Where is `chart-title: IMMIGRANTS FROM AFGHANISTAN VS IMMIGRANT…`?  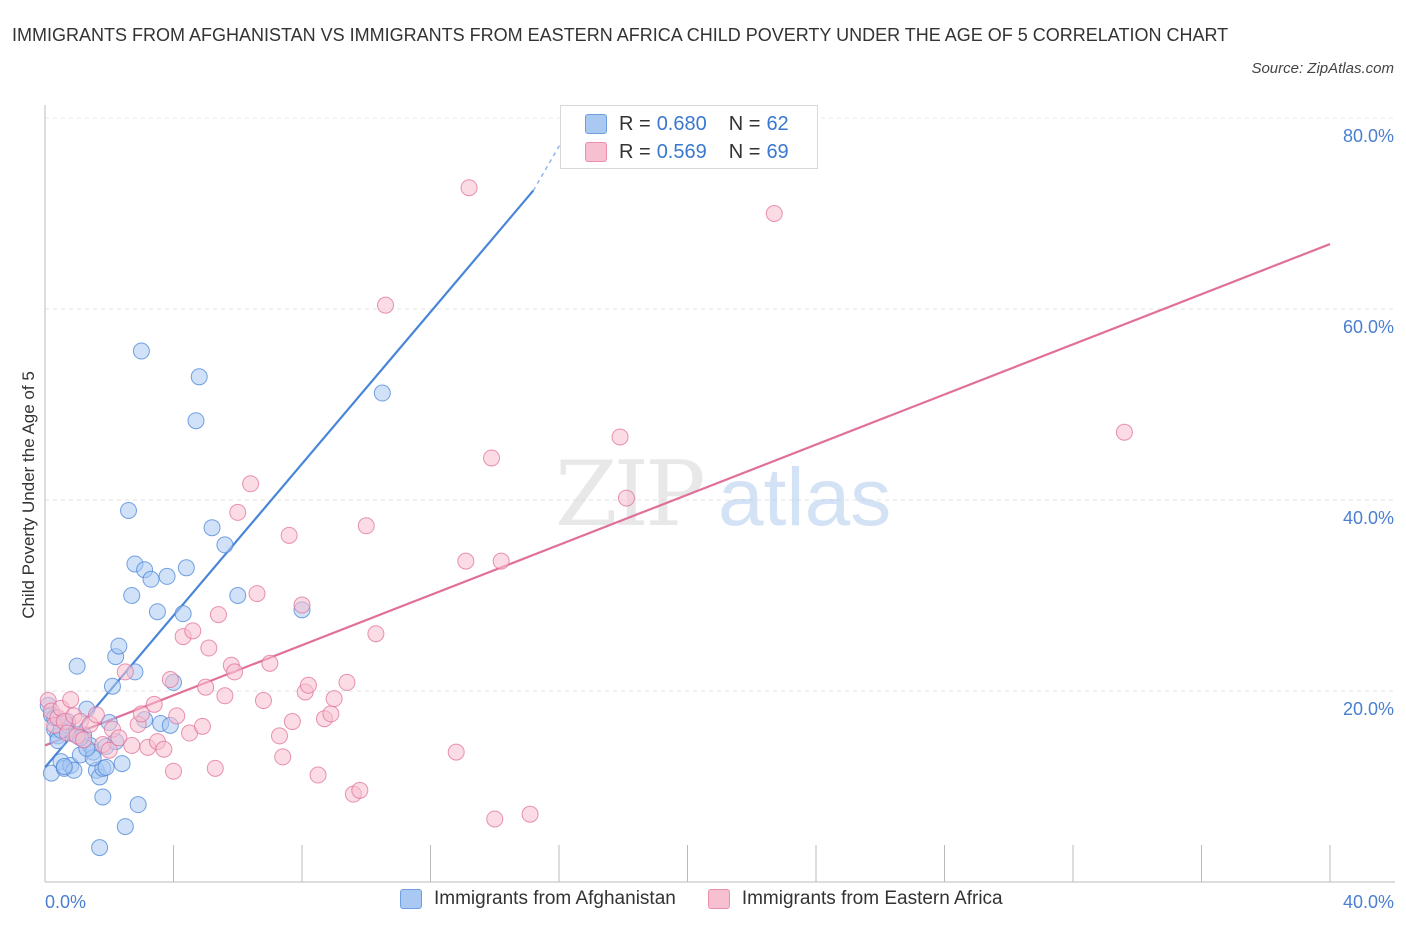 chart-title: IMMIGRANTS FROM AFGHANISTAN VS IMMIGRANT… is located at coordinates (620, 35).